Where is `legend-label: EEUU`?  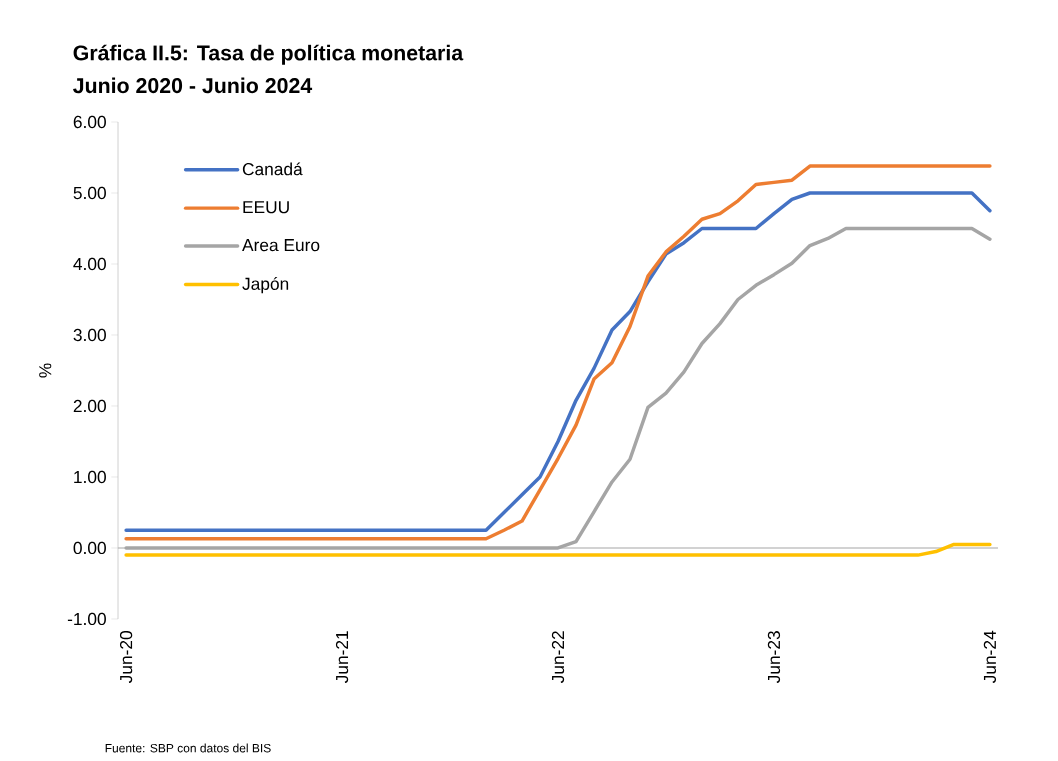
legend-label: EEUU is located at coordinates (266, 207).